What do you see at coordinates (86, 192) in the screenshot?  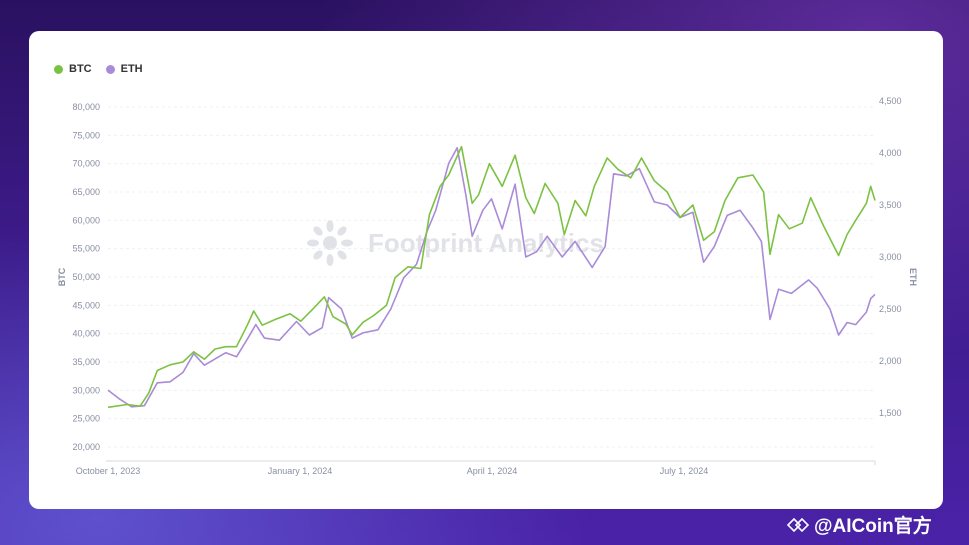 I see `left-tick-label: 65,000` at bounding box center [86, 192].